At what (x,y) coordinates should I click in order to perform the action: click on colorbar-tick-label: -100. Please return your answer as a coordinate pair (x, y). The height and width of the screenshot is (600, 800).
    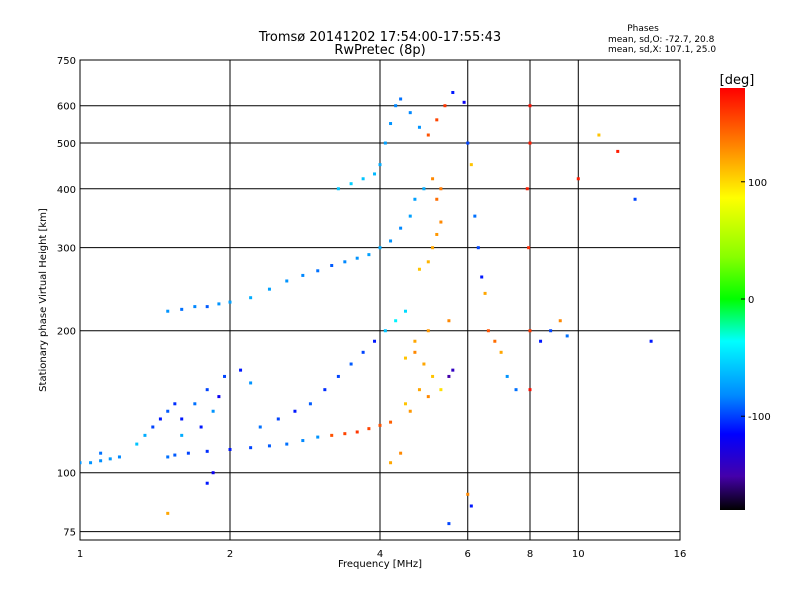
    Looking at the image, I should click on (759, 417).